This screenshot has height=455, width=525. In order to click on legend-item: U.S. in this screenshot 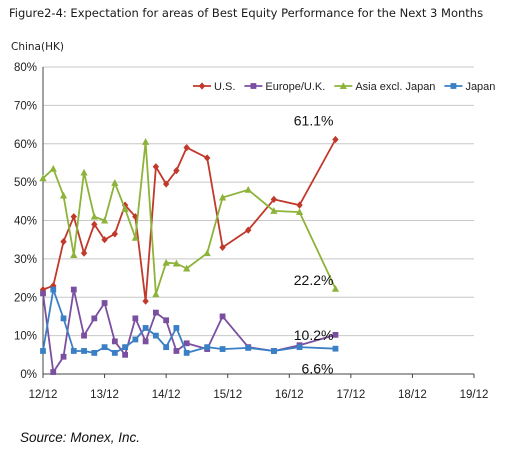, I will do `click(214, 87)`.